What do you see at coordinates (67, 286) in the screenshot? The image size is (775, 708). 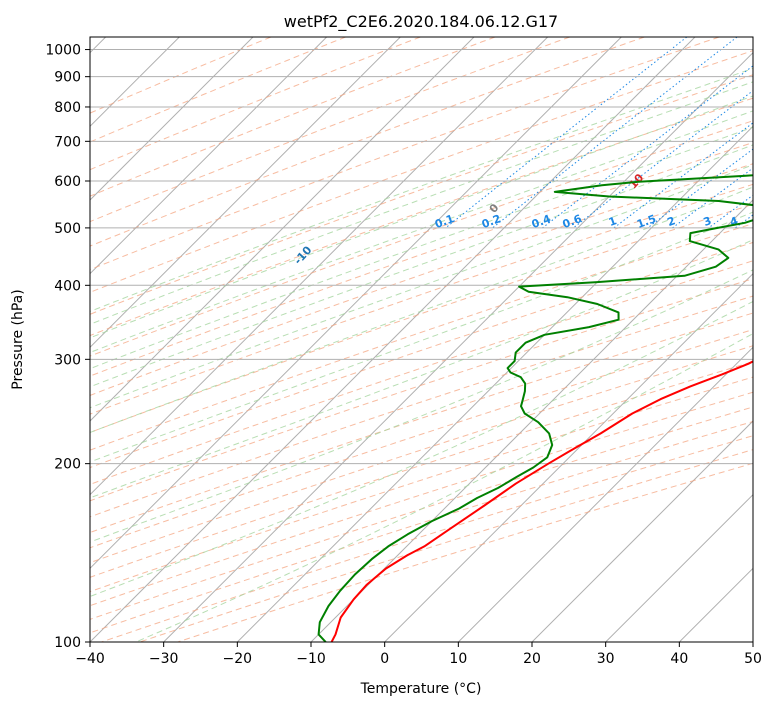 I see `y-tick-label: 400` at bounding box center [67, 286].